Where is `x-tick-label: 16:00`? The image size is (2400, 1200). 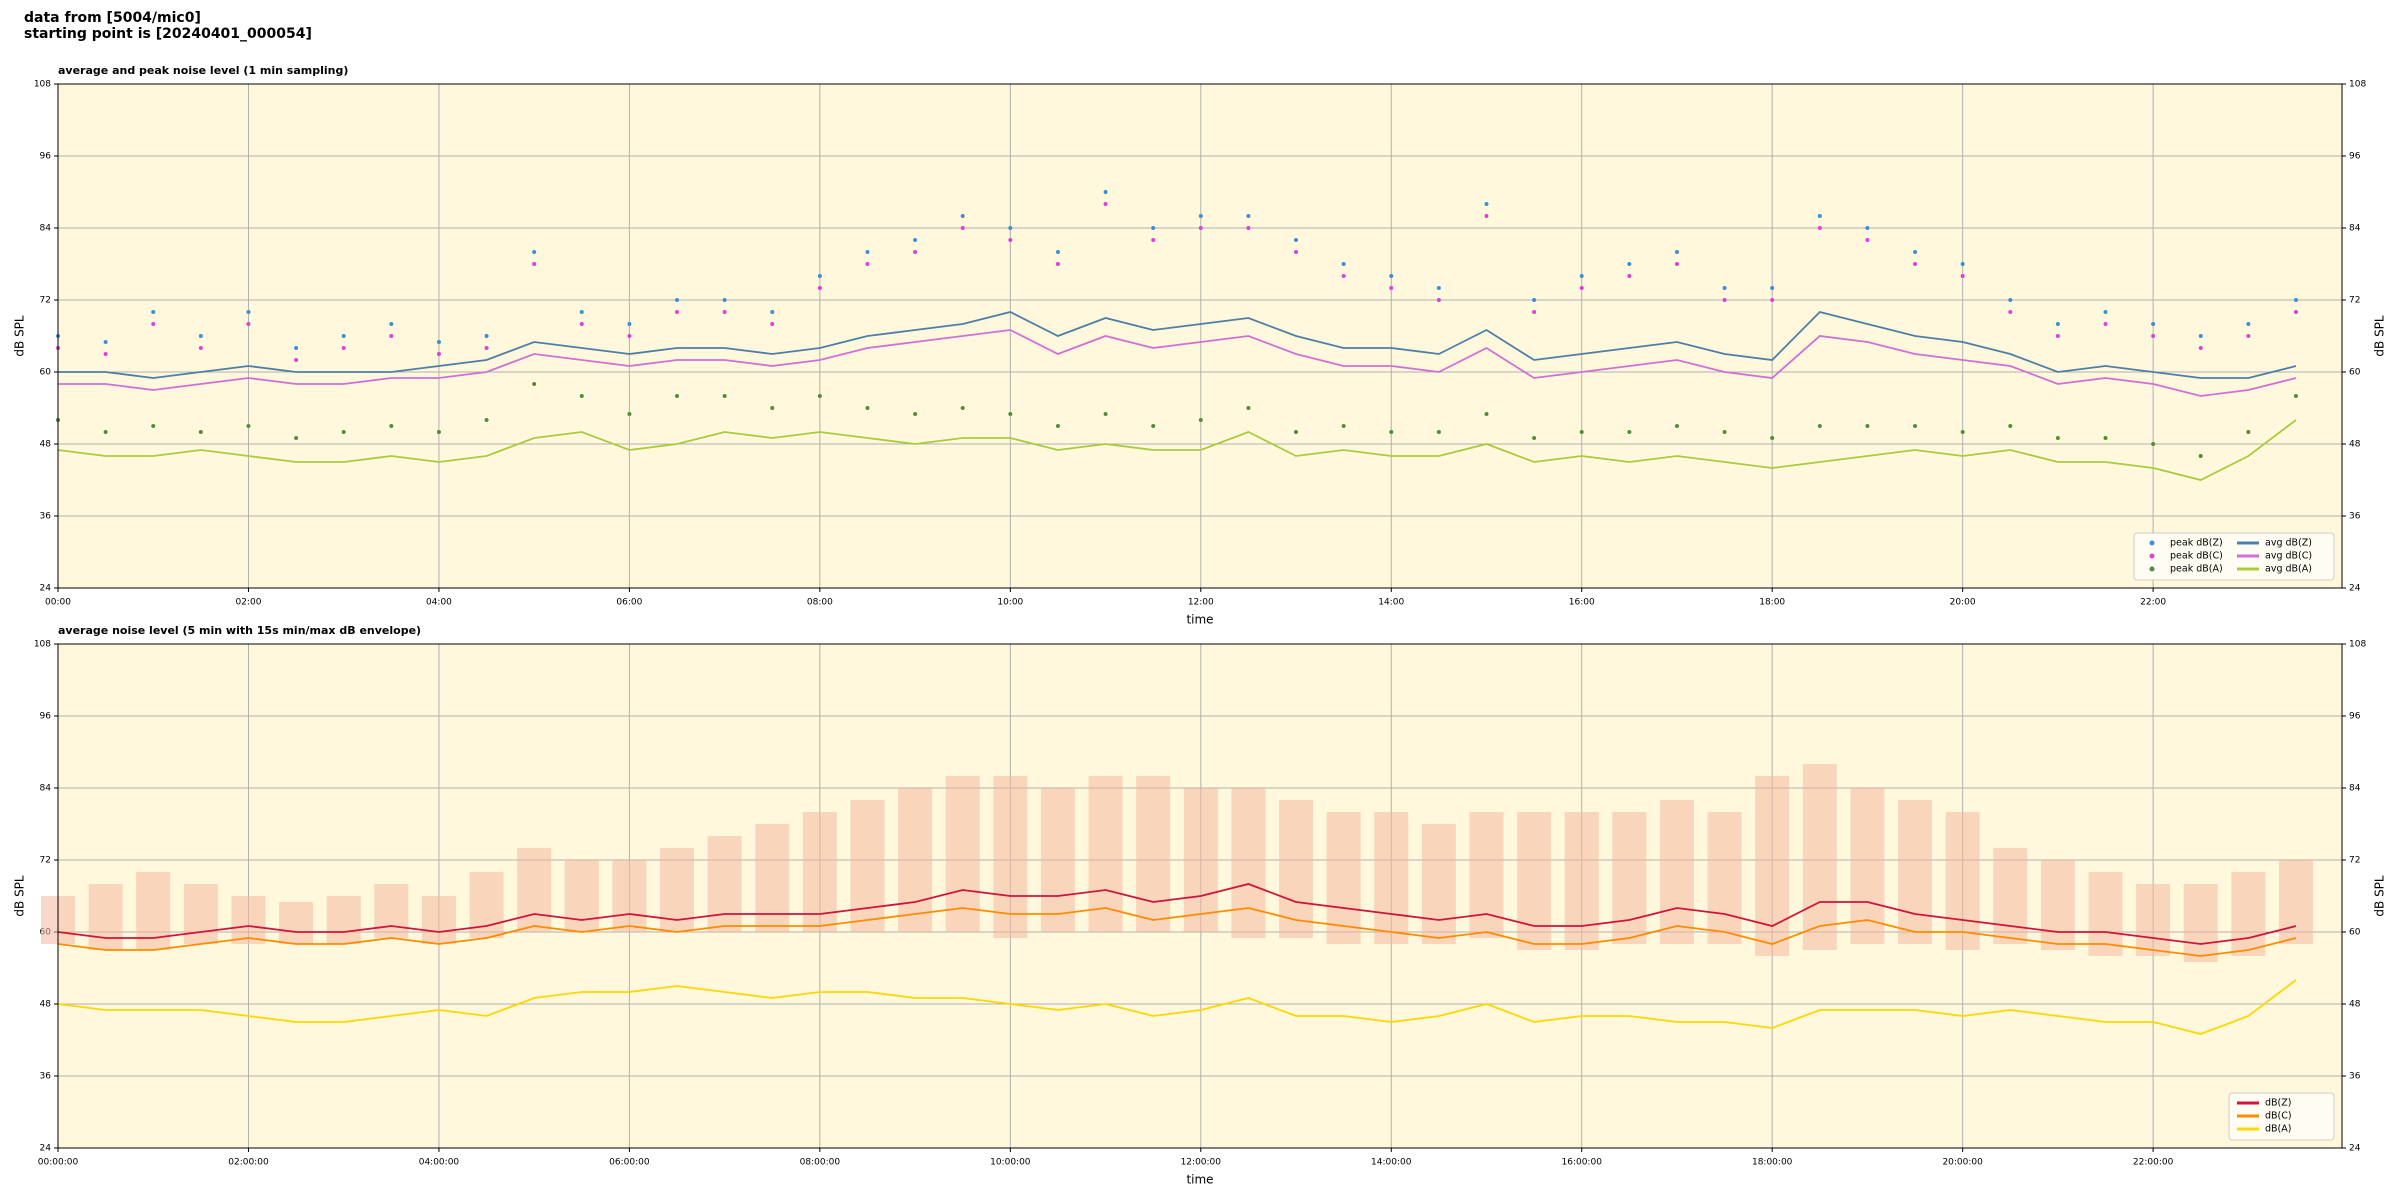 x-tick-label: 16:00 is located at coordinates (1582, 603).